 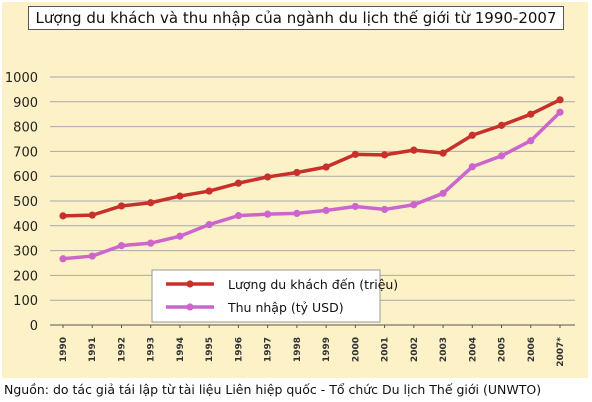 I want to click on x-tick-label: 1991, so click(x=93, y=349).